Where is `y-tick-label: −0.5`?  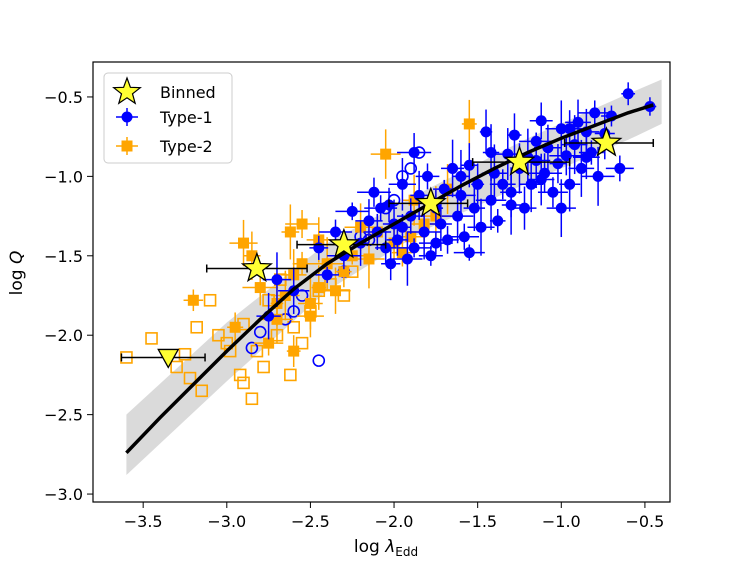
y-tick-label: −0.5 is located at coordinates (63, 97).